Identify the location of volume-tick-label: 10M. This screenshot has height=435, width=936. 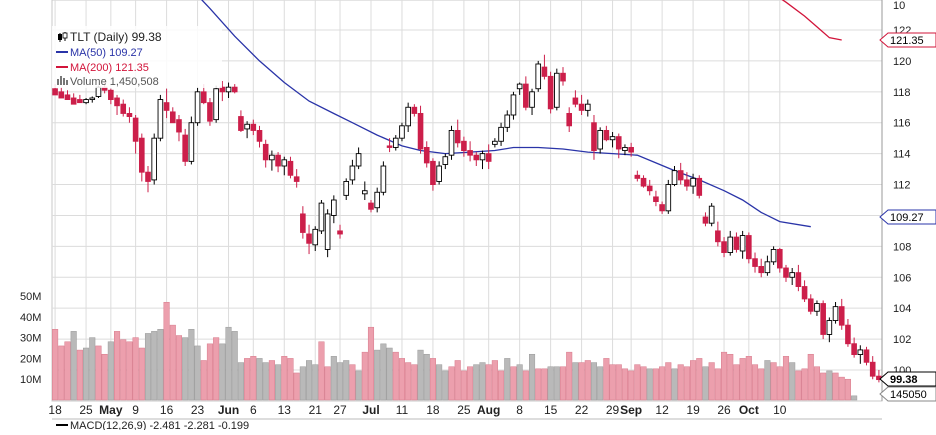
(30, 380).